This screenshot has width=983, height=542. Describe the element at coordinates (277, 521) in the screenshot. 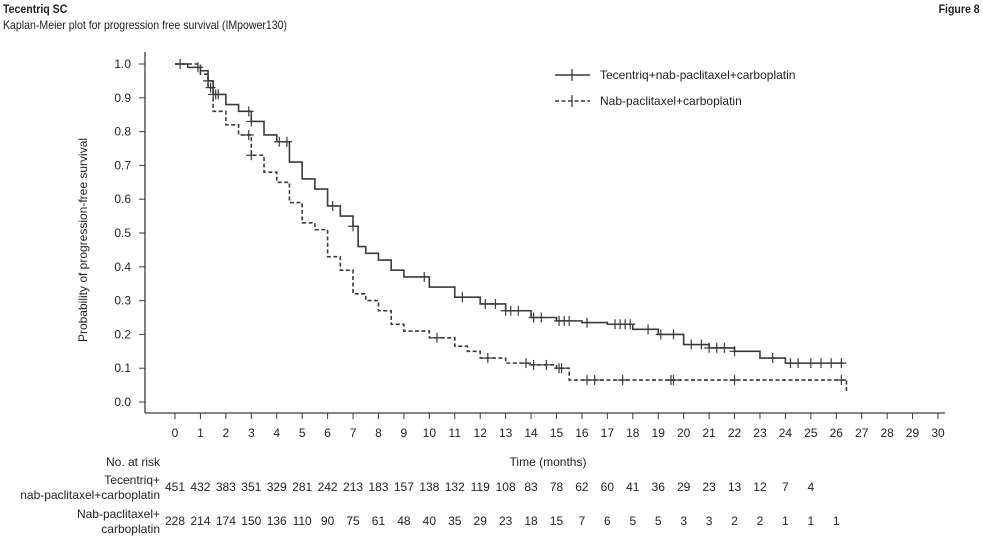

I see `risk-count: 136` at that location.